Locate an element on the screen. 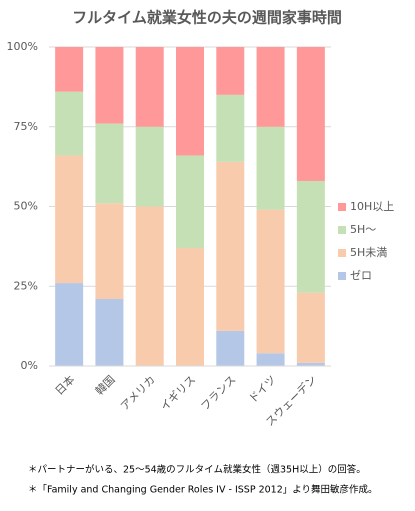  chart-title: フルタイム就業女性の夫の週間家事時間 is located at coordinates (207, 18).